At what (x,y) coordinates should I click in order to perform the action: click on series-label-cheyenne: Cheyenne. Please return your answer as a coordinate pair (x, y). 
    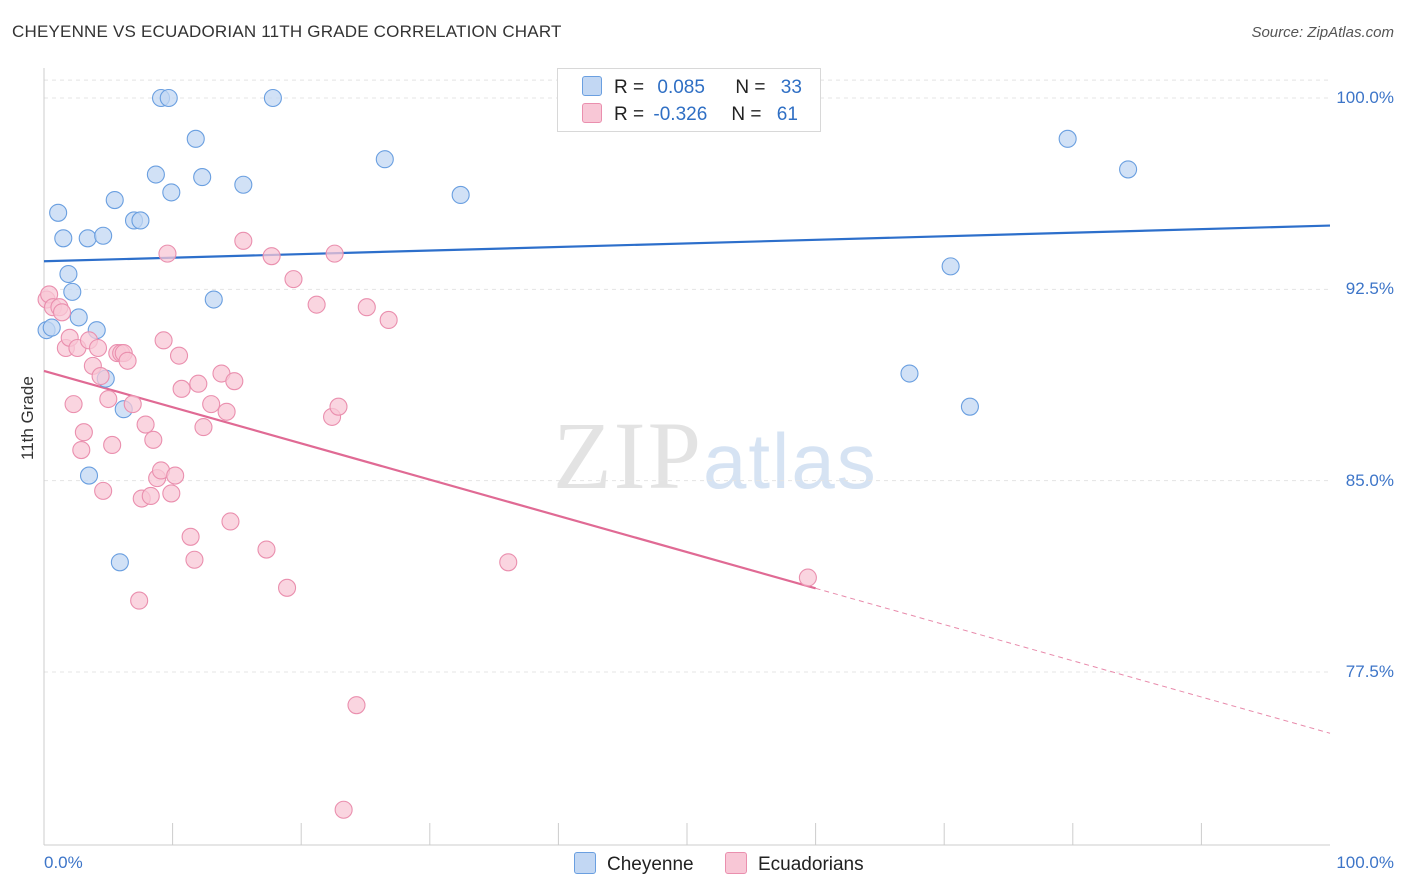
    Looking at the image, I should click on (650, 864).